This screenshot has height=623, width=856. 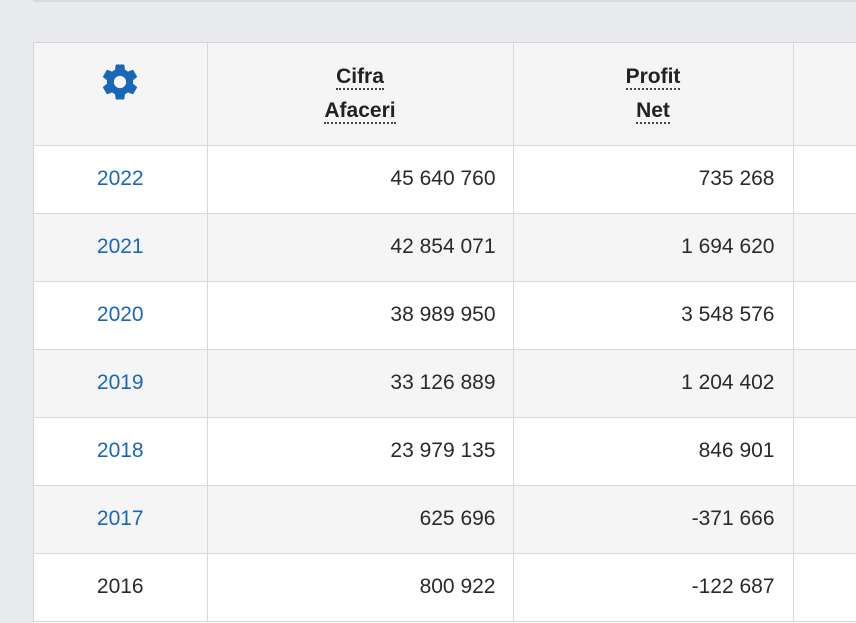 I want to click on profit-net-value: -371 666, so click(x=653, y=519).